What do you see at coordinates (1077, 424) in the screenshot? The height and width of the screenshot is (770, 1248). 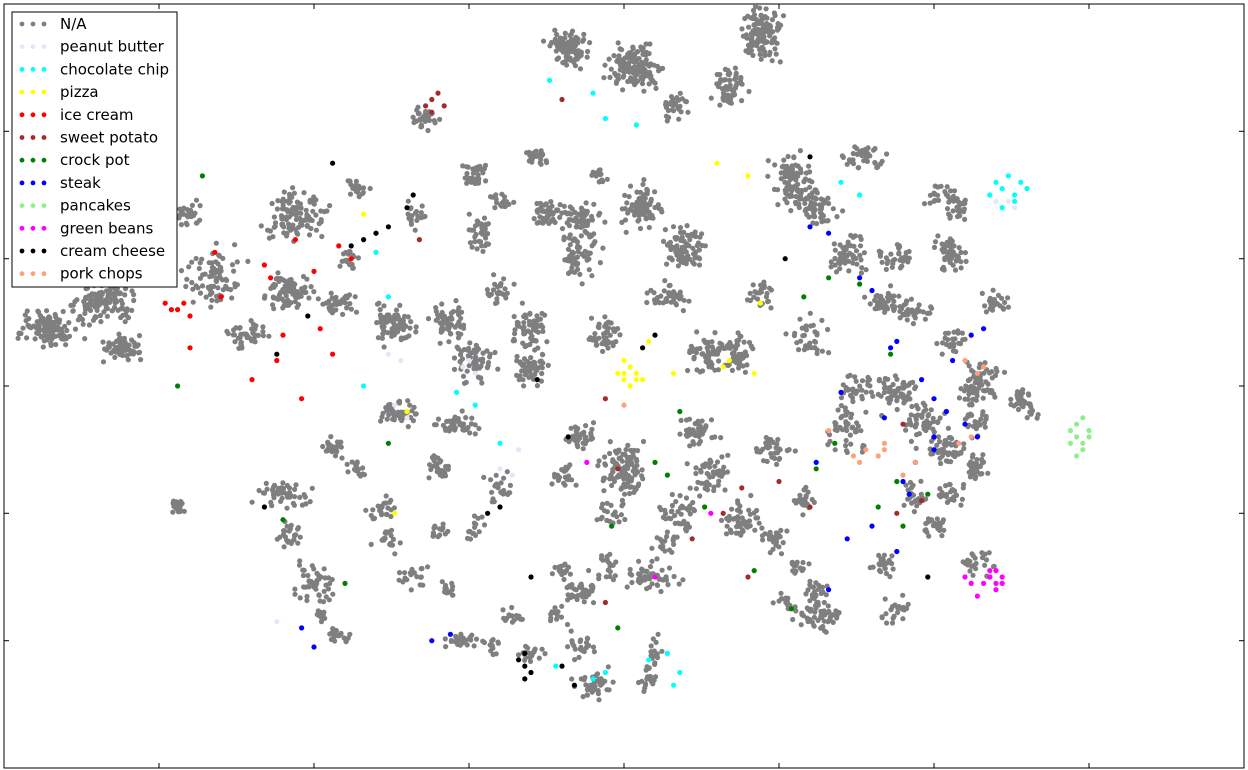 I see `scatter-point-pancakes` at bounding box center [1077, 424].